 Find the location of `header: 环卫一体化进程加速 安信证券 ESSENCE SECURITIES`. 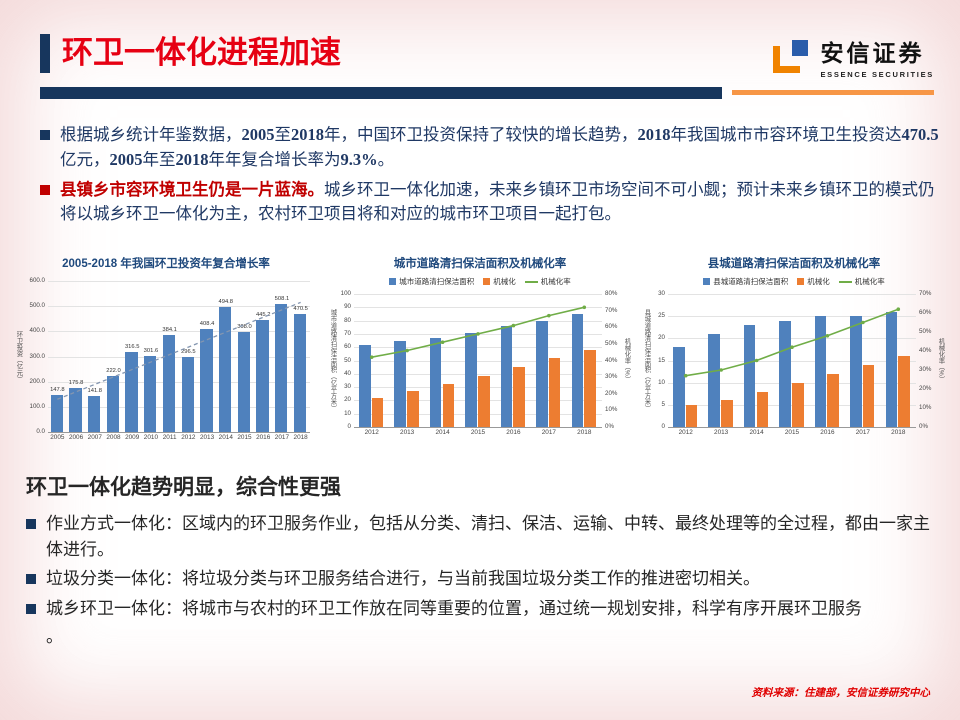

header: 环卫一体化进程加速 安信证券 ESSENCE SECURITIES is located at coordinates (480, 39).